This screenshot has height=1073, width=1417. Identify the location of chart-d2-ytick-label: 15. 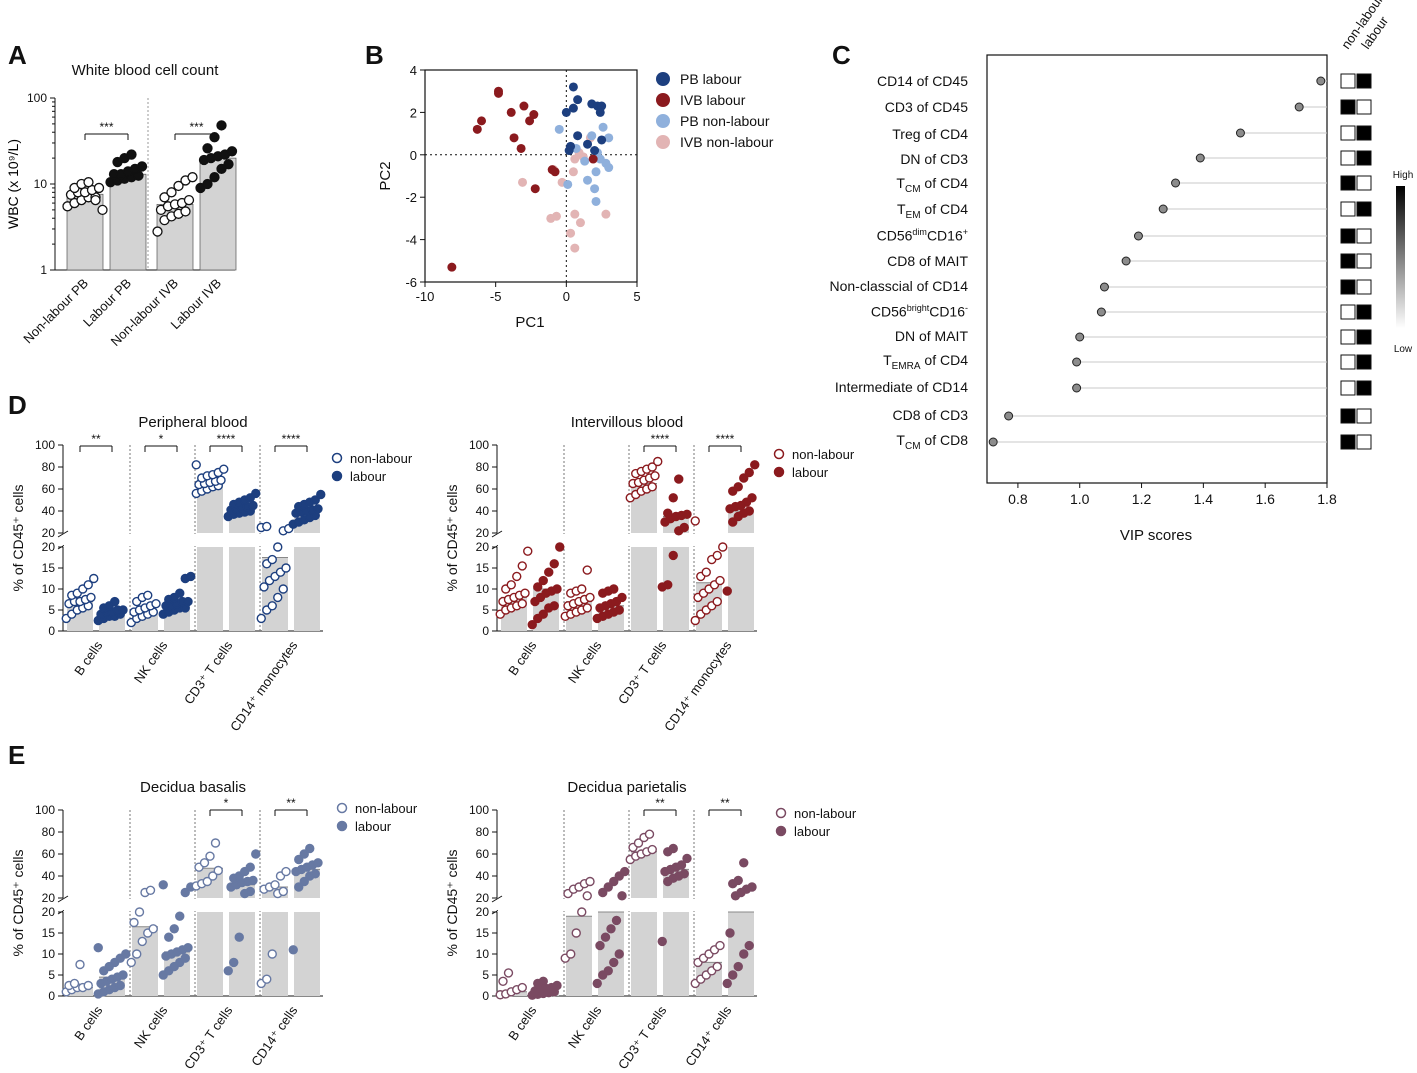
(483, 568).